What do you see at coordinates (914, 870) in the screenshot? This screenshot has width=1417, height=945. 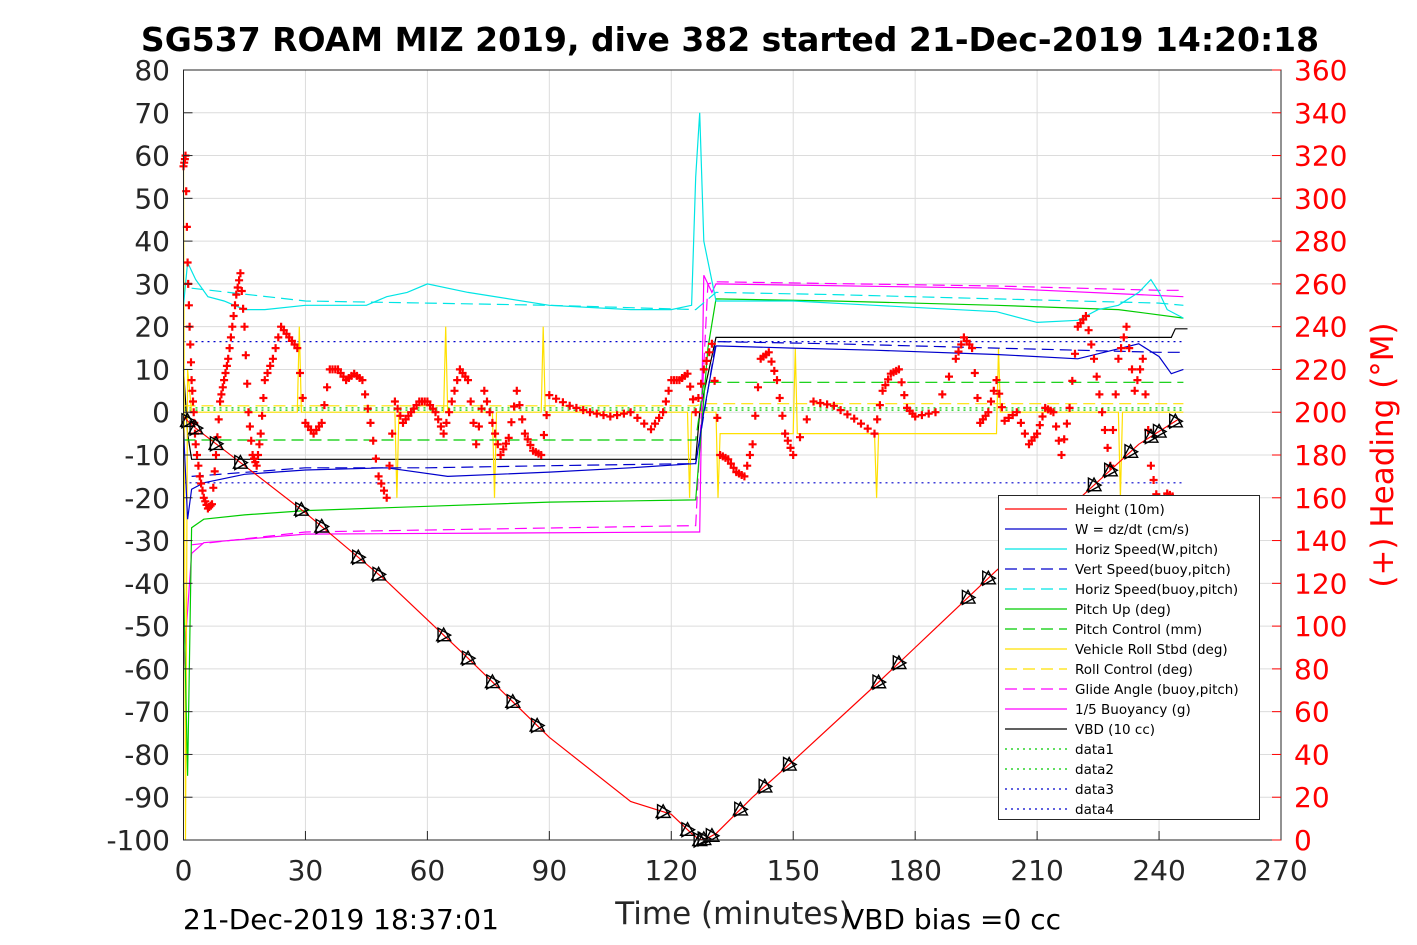 I see `x-tick-label: 180` at bounding box center [914, 870].